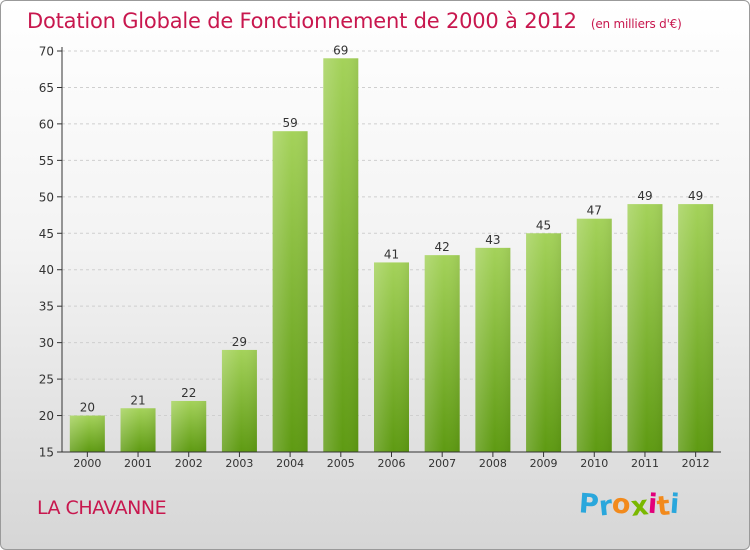 The width and height of the screenshot is (750, 550). I want to click on y-tick-label: 25, so click(46, 380).